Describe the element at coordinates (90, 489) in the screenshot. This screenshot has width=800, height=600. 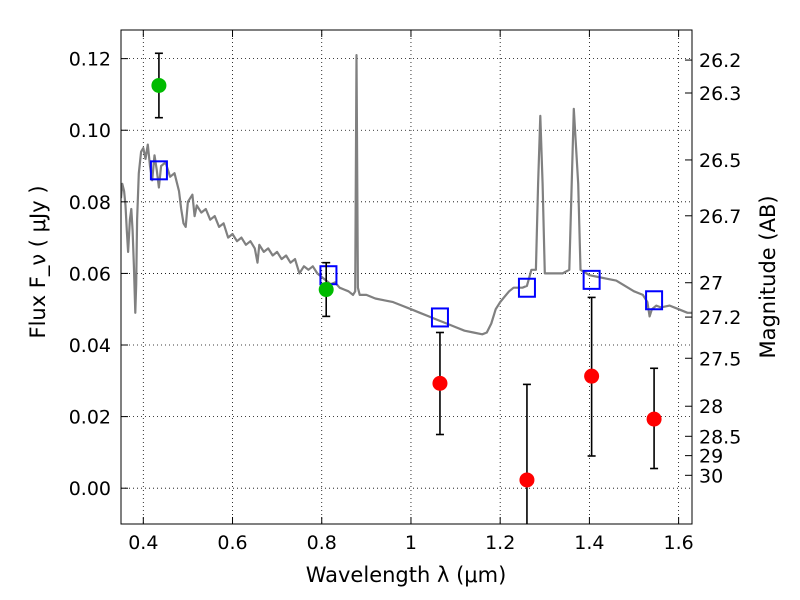
I see `y-tick-label: 0.00` at that location.